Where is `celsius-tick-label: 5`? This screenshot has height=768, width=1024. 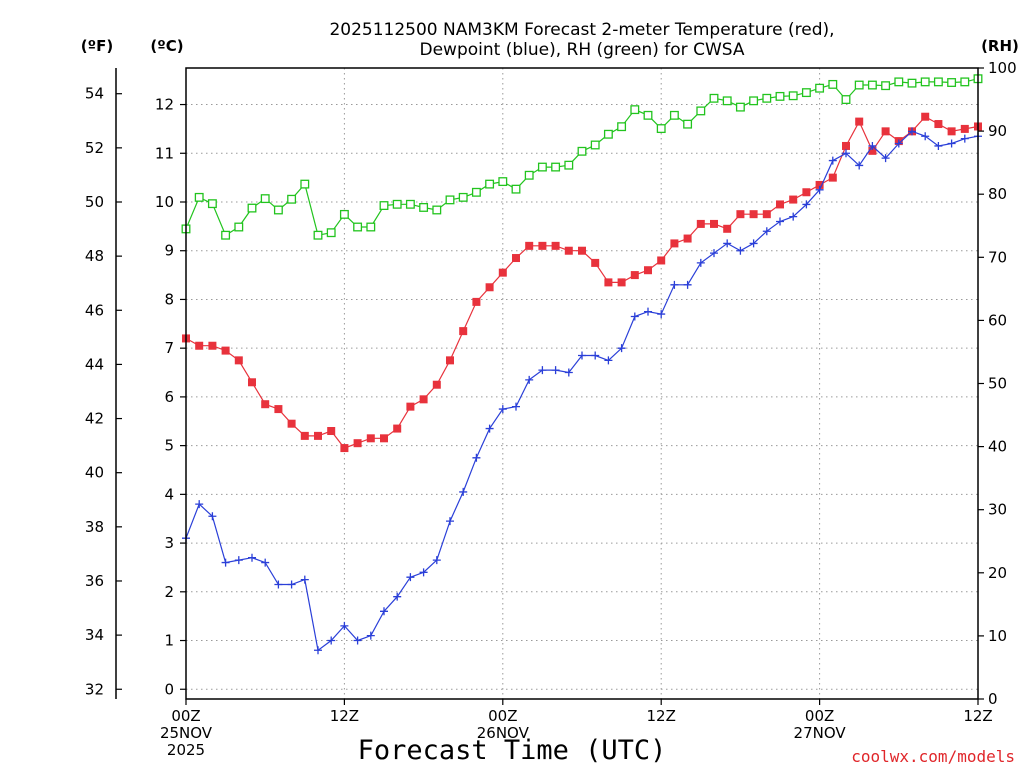
celsius-tick-label: 5 is located at coordinates (169, 446).